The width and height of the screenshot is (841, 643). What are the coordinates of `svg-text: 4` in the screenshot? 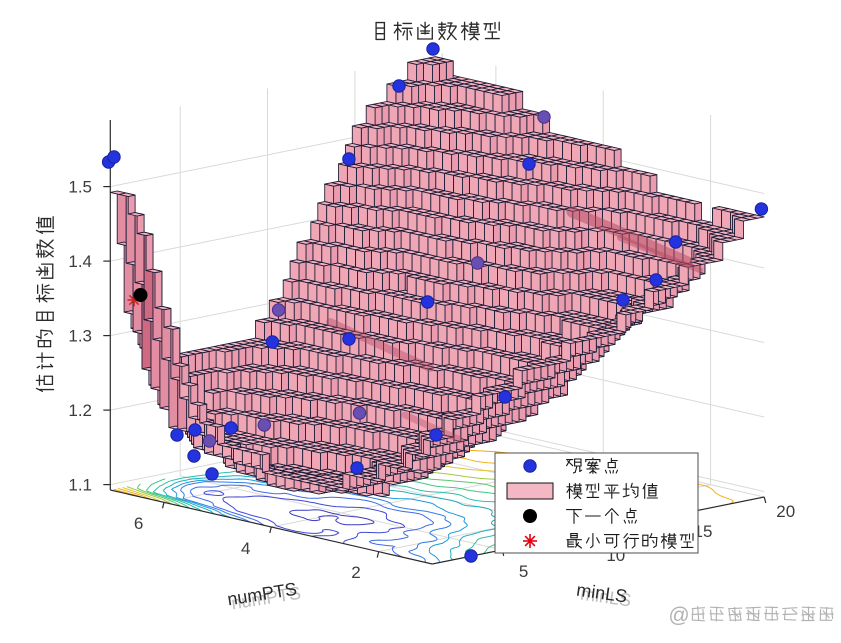 It's located at (245, 548).